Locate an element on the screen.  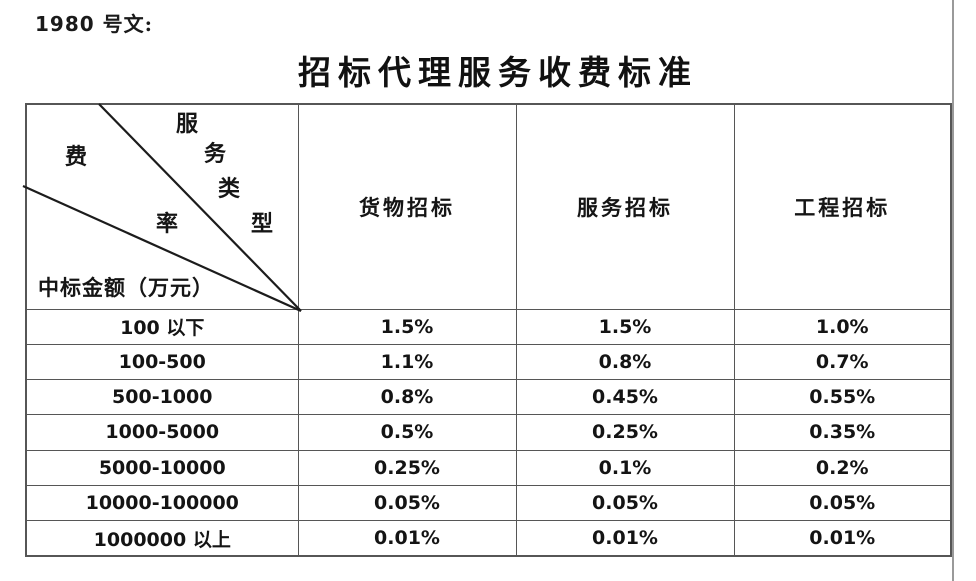
table-row: 1000000 以上 0.01% 0.01% 0.01% is located at coordinates (488, 538).